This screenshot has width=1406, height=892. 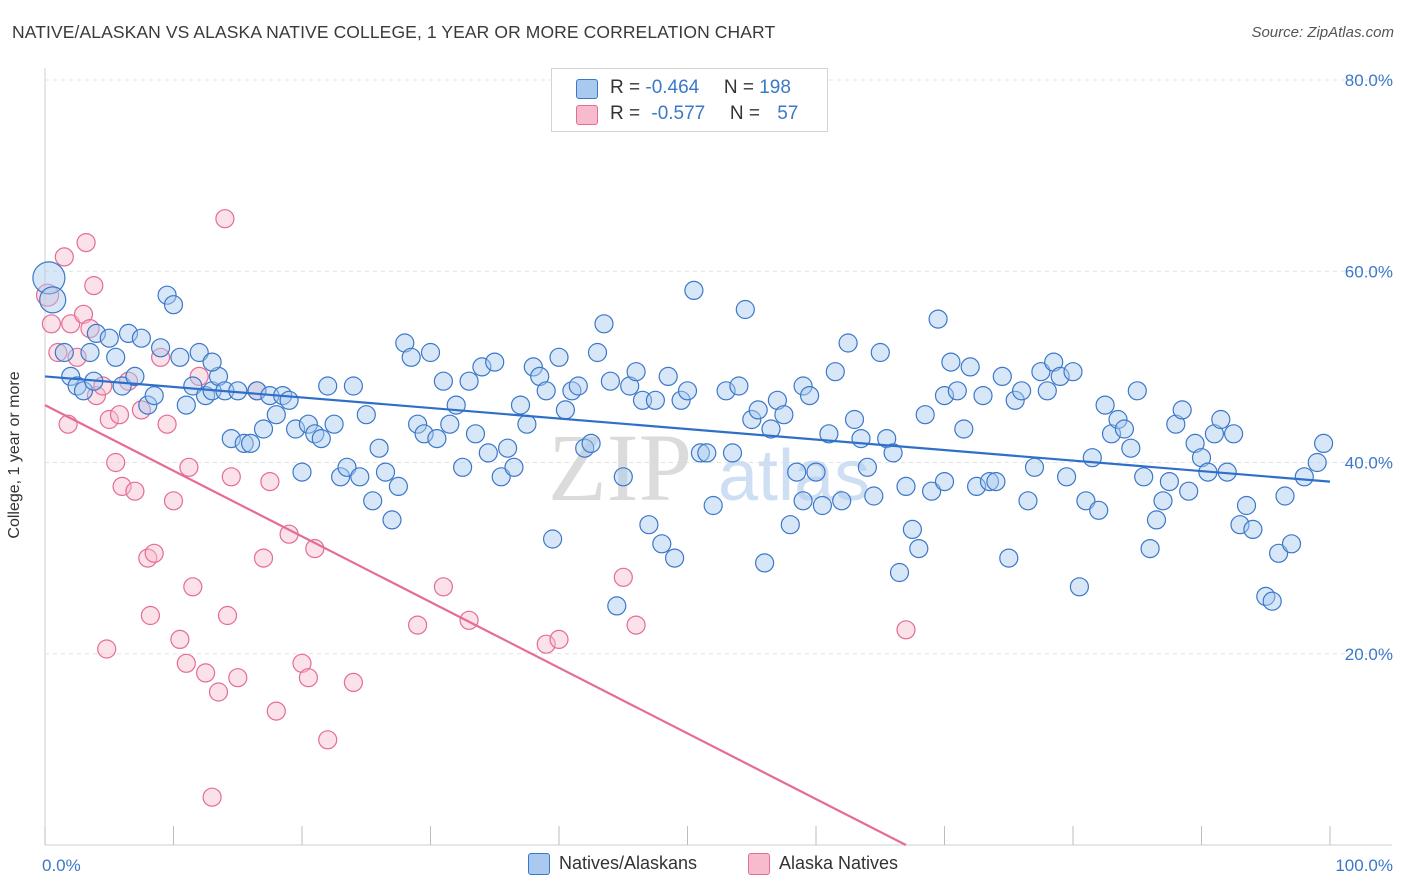 I want to click on legend-r-value: -0.577, so click(x=678, y=113).